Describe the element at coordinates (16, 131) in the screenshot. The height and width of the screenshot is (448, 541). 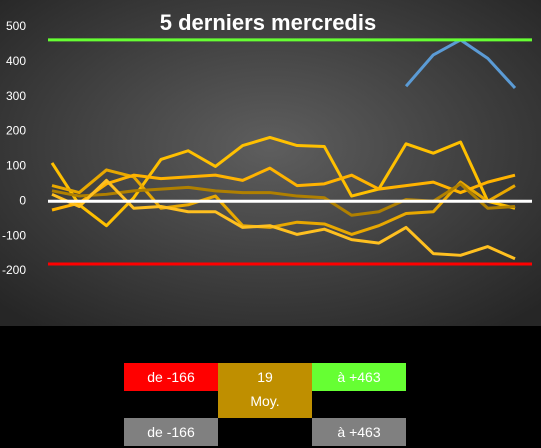
I see `y-tick-label: 200` at that location.